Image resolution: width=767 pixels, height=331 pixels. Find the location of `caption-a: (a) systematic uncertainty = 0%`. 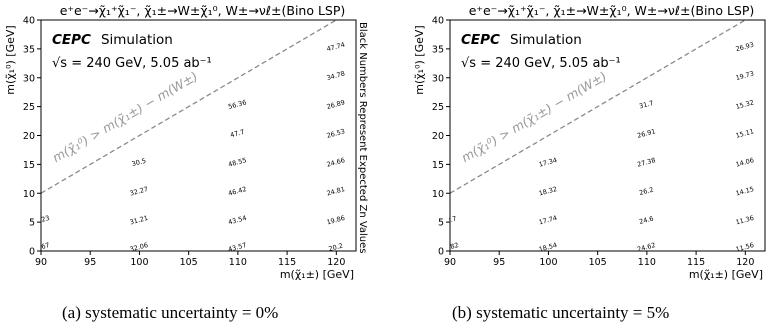

caption-a: (a) systematic uncertainty = 0% is located at coordinates (170, 312).